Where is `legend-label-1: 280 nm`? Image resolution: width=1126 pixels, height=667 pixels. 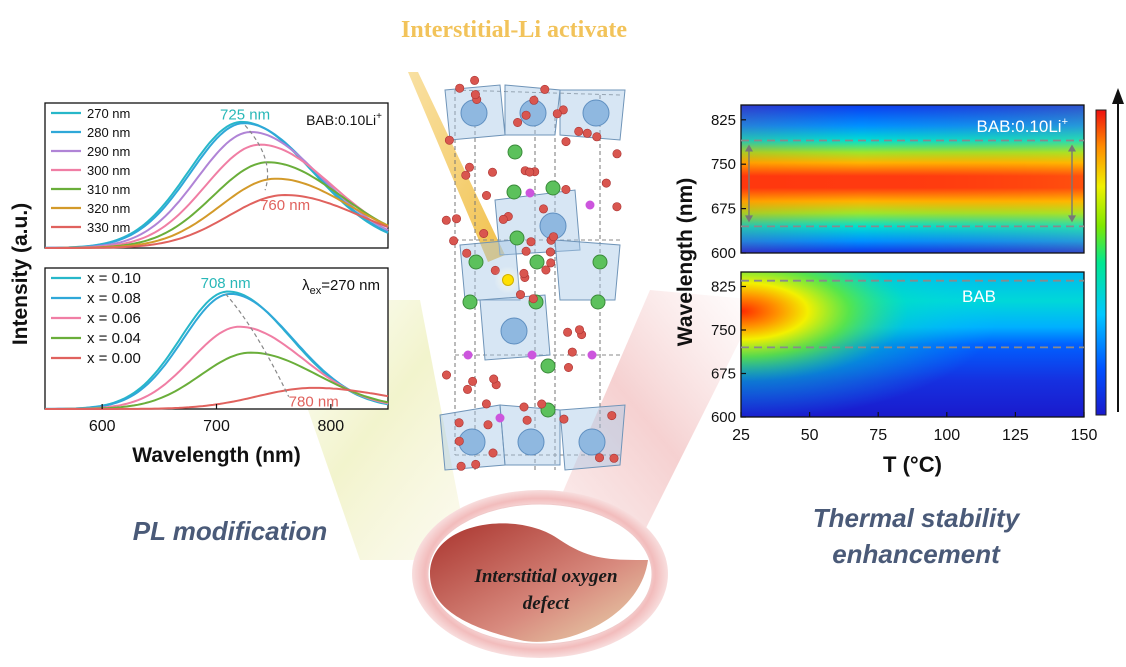
legend-label-1: 280 nm is located at coordinates (108, 132).